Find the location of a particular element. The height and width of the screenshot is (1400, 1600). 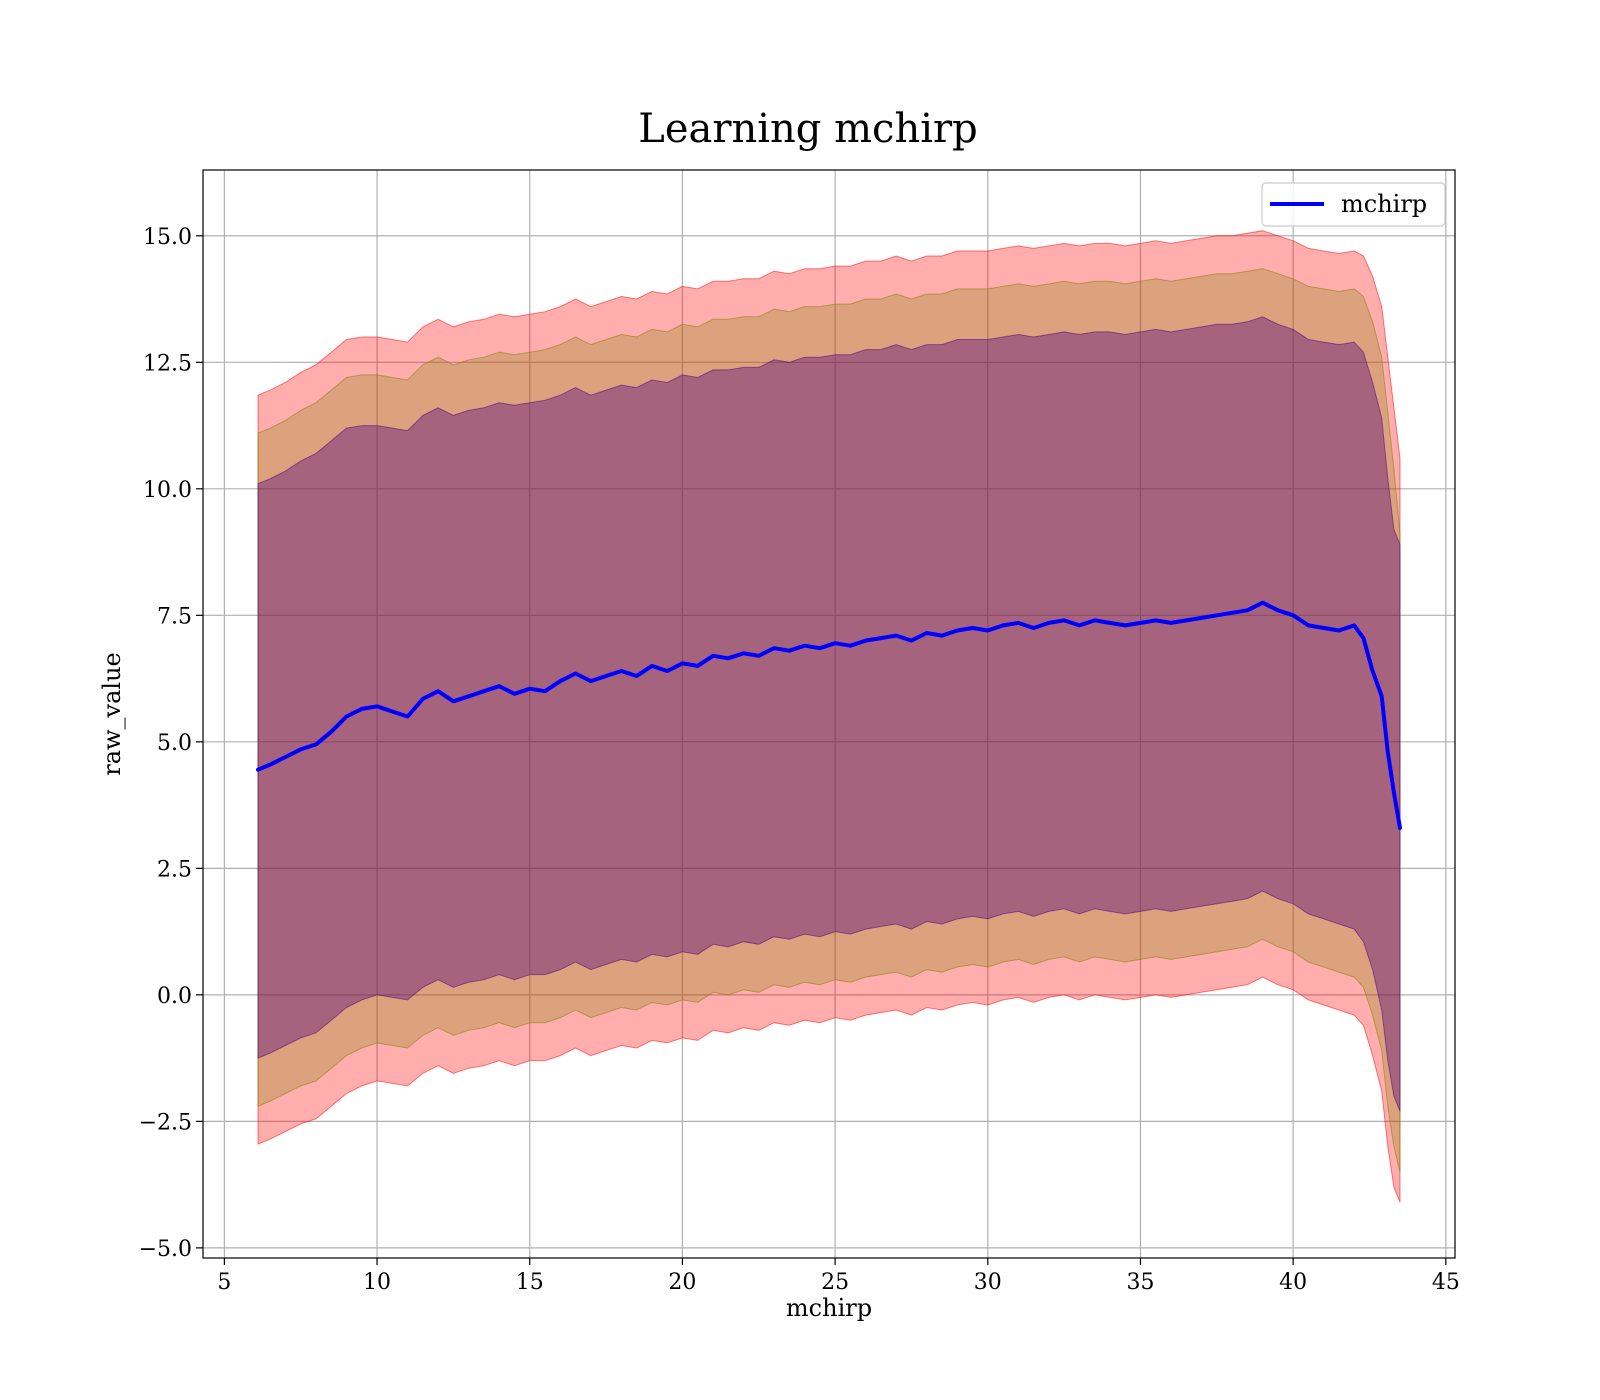

line-layer is located at coordinates (829, 715).